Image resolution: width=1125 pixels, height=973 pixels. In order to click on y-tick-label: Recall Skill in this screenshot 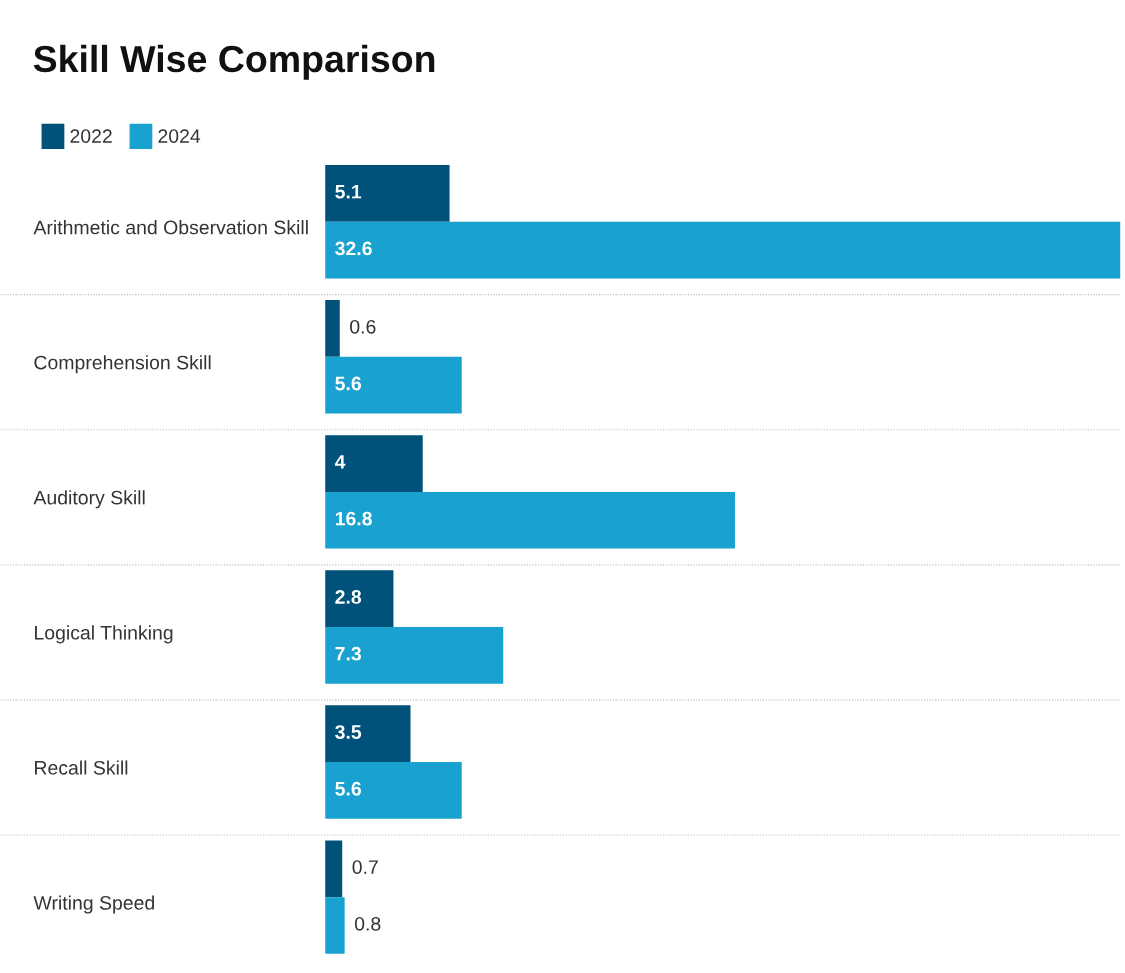, I will do `click(81, 767)`.